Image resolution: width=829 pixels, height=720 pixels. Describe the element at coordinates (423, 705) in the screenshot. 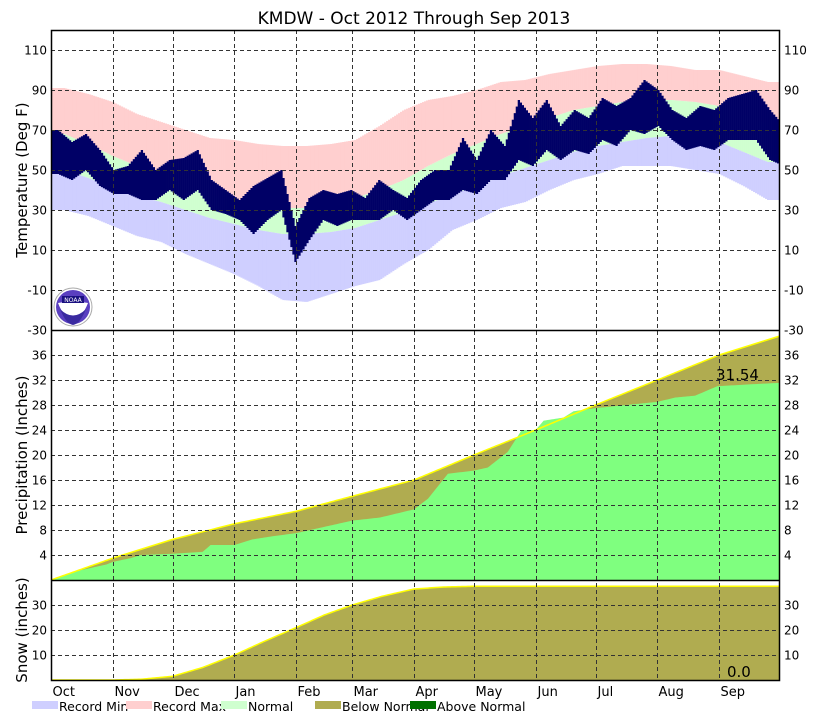

I see `legend-swatch-above-normal` at that location.